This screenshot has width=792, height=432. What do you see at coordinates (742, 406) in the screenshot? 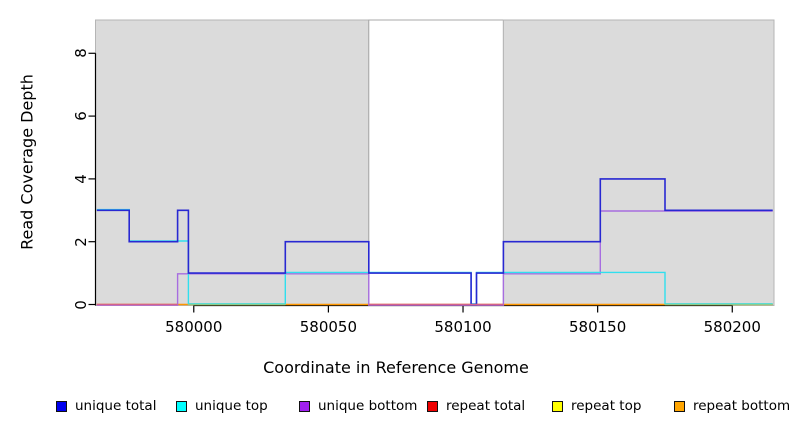
I see `legend-label: repeat bottom` at bounding box center [742, 406].